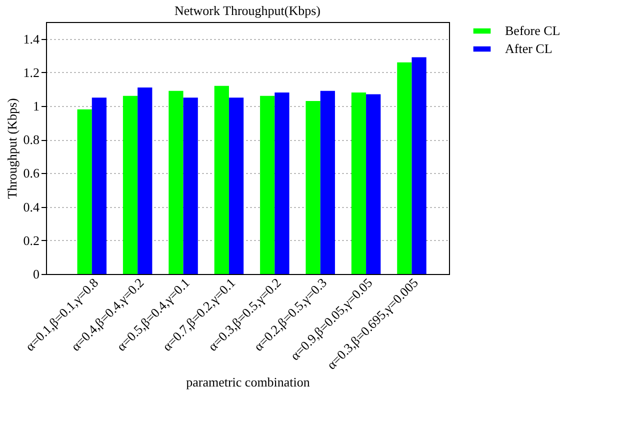 The image size is (622, 442). I want to click on x-axis-title: parametric combination, so click(248, 382).